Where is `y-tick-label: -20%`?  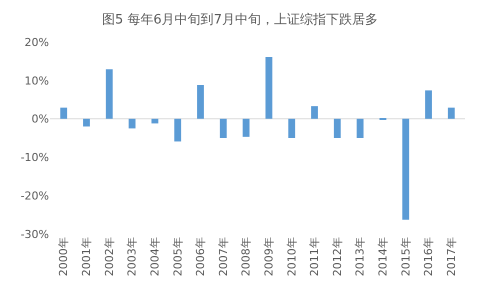 y-tick-label: -20% is located at coordinates (34, 195).